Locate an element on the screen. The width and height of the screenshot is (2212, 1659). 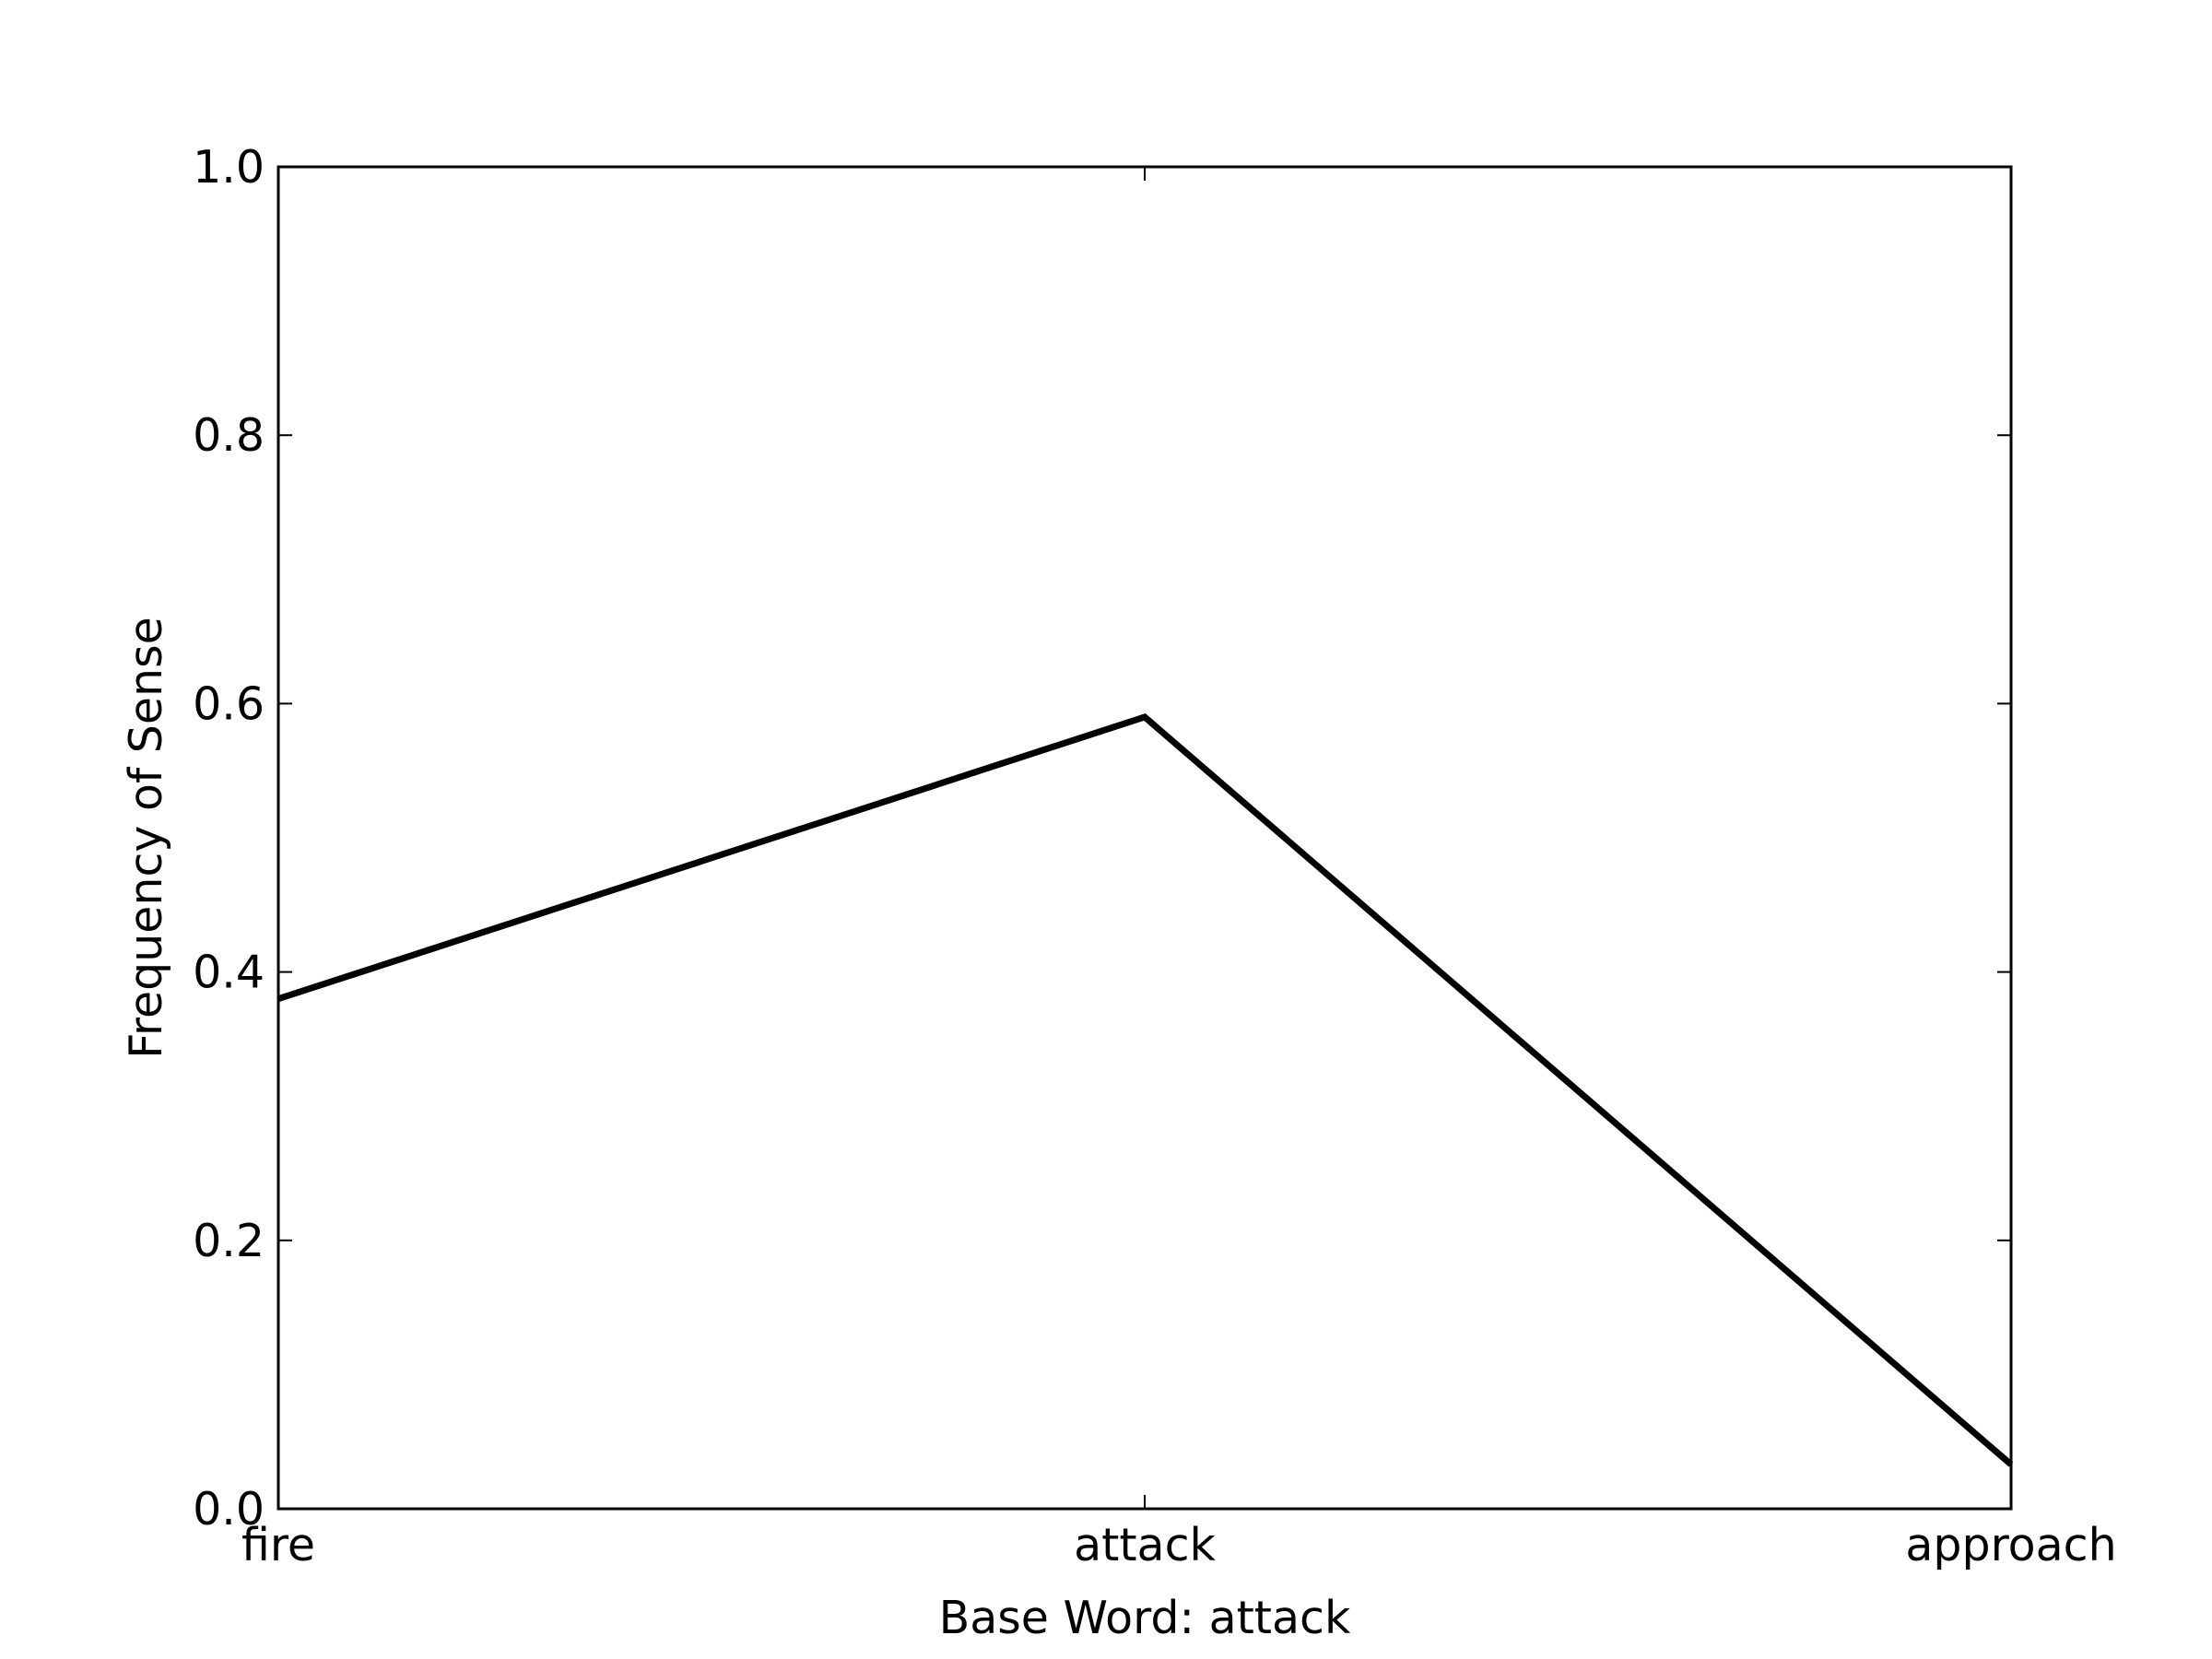
y-tick-label: 1.0 is located at coordinates (229, 167).